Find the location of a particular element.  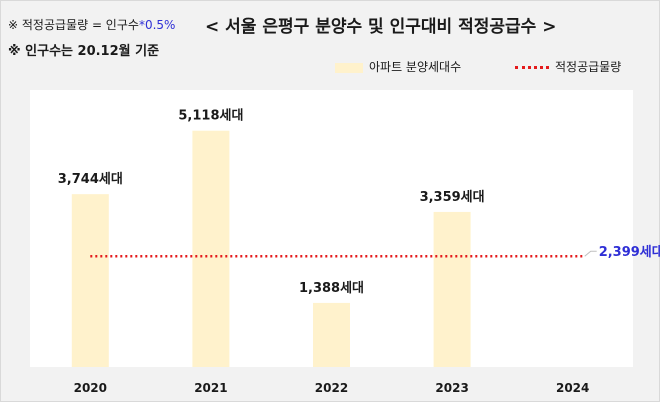

bar-2021 is located at coordinates (211, 248).